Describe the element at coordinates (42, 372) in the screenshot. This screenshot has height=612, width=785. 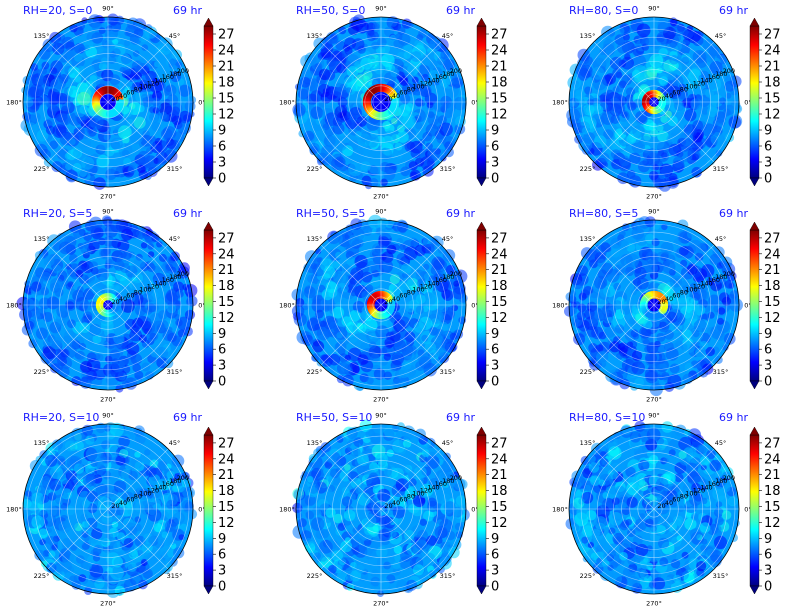
I see `angle-tick-label: 225°` at that location.